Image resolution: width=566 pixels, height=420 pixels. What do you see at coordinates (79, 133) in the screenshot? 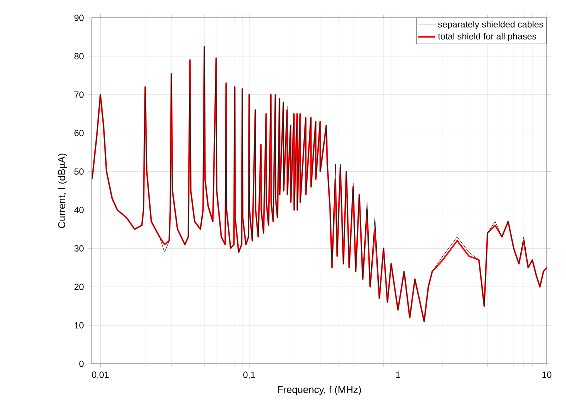
I see `y-tick-label: 60` at bounding box center [79, 133].